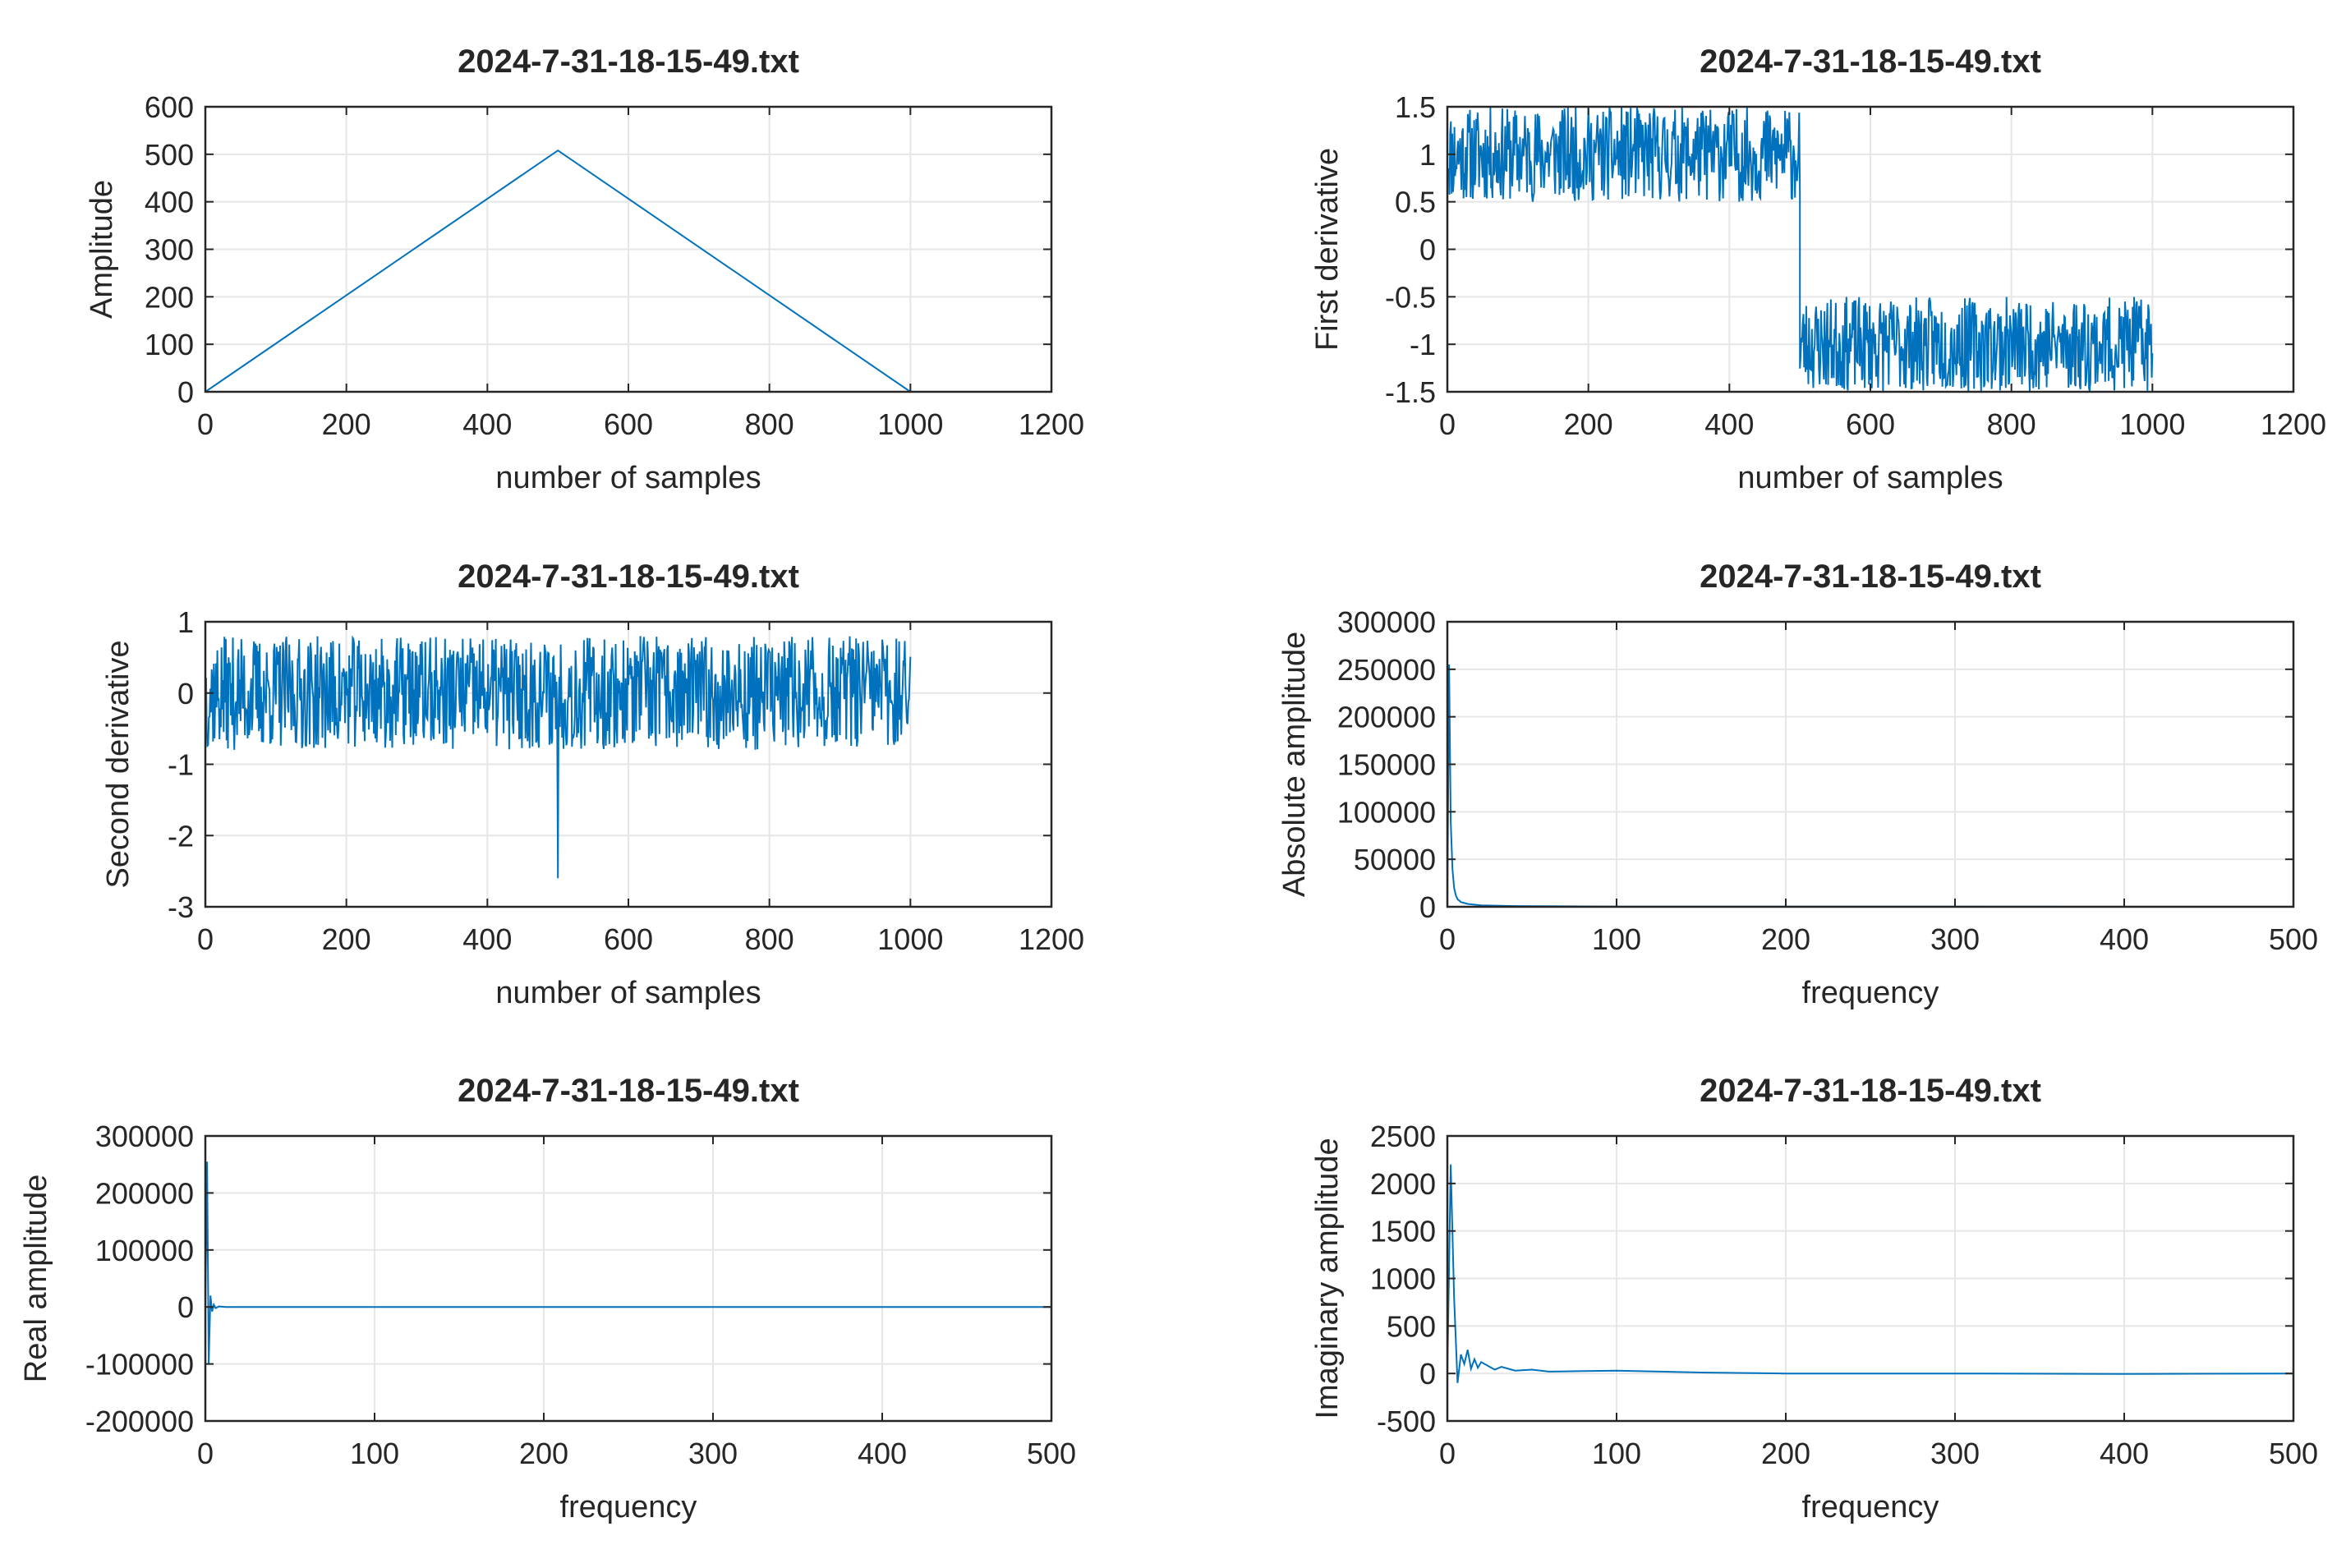 The image size is (2346, 1568). What do you see at coordinates (1327, 1278) in the screenshot?
I see `y-axis-label: Imaginary amplitude` at bounding box center [1327, 1278].